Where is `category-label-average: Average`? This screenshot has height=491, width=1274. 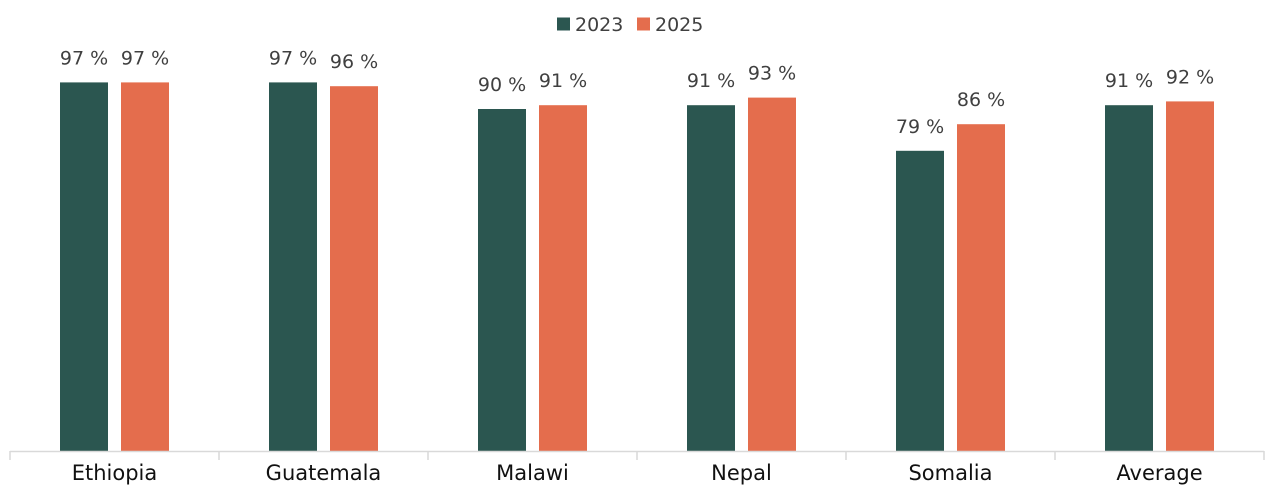
category-label-average: Average is located at coordinates (1159, 473).